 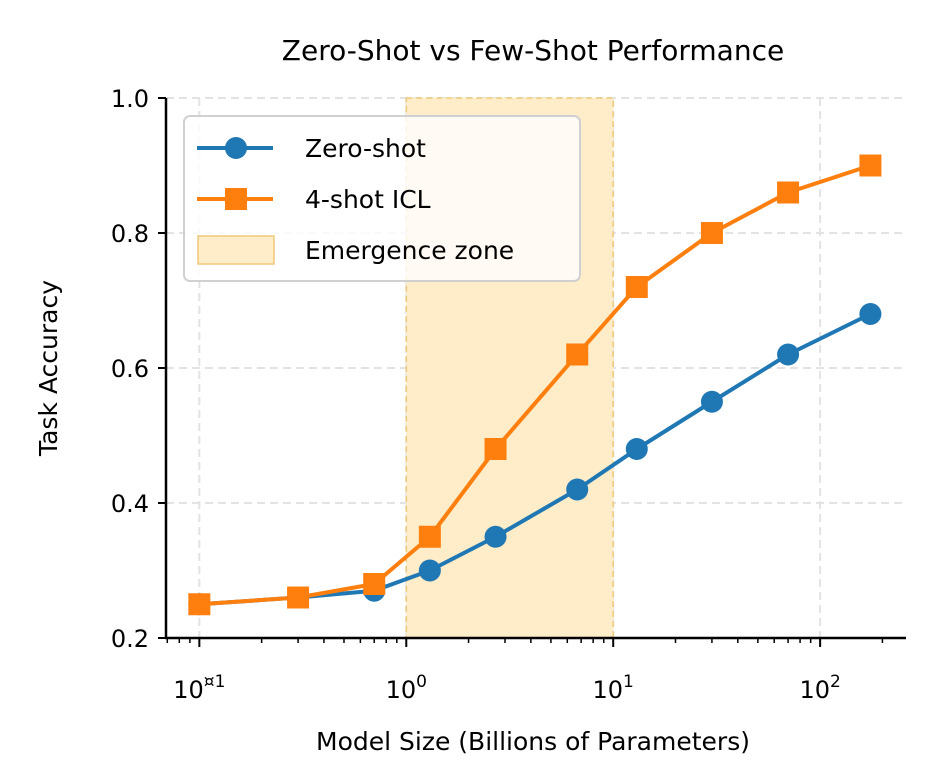 What do you see at coordinates (628, 682) in the screenshot?
I see `tick-exponent: 1` at bounding box center [628, 682].